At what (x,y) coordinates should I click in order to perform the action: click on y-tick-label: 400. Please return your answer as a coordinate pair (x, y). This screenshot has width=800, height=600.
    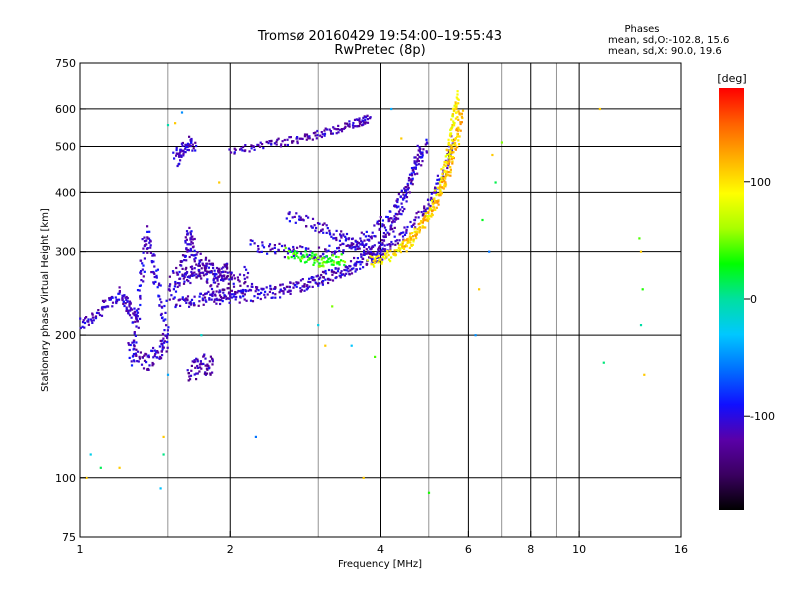
    Looking at the image, I should click on (65, 192).